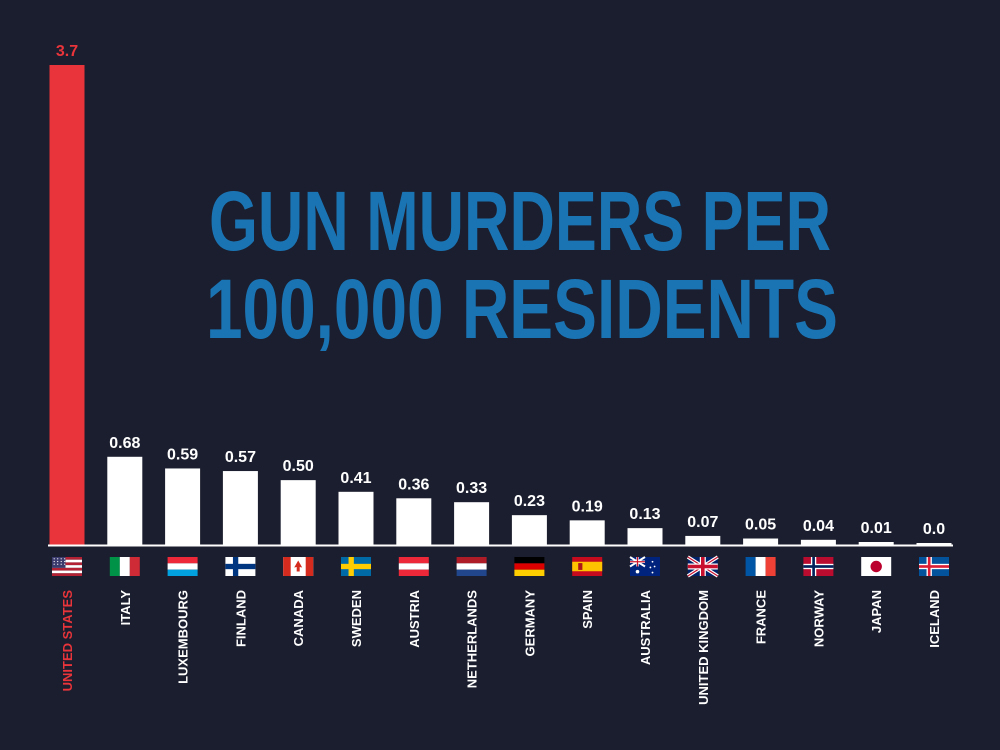 The width and height of the screenshot is (1000, 750). What do you see at coordinates (472, 523) in the screenshot?
I see `bar-netherlands` at bounding box center [472, 523].